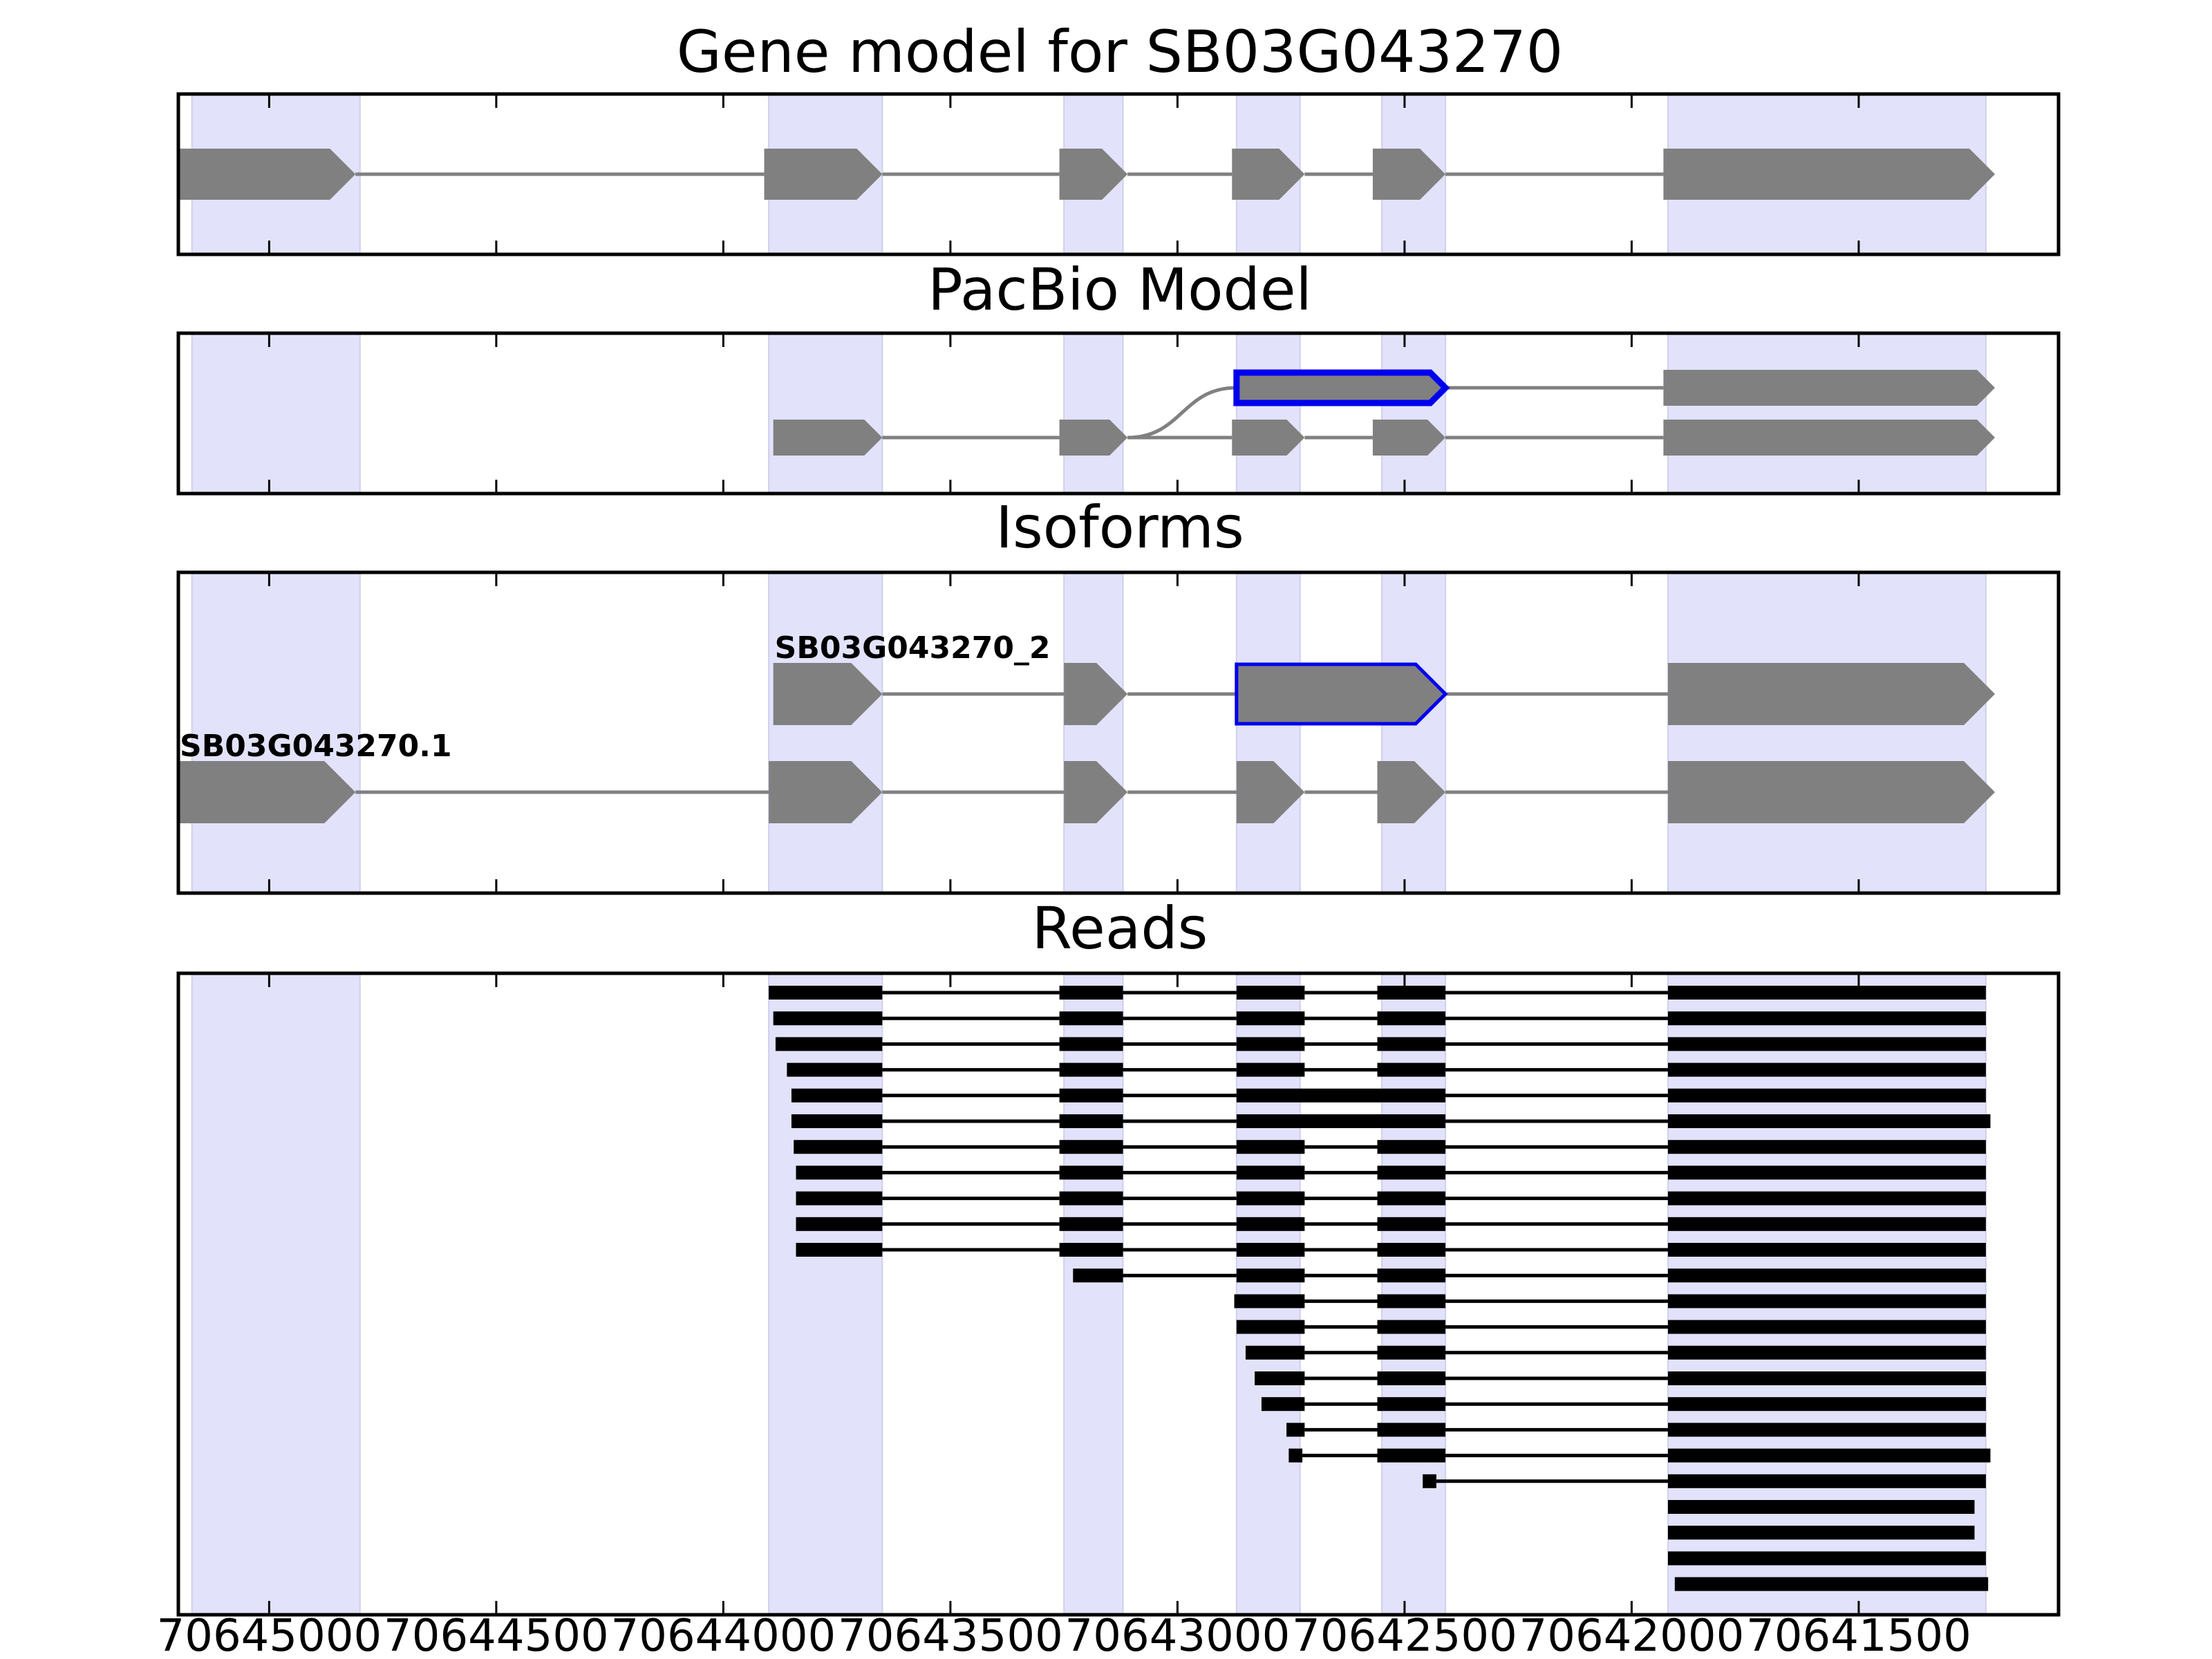  What do you see at coordinates (1632, 1635) in the screenshot?
I see `x-tick-label: 70642000` at bounding box center [1632, 1635].